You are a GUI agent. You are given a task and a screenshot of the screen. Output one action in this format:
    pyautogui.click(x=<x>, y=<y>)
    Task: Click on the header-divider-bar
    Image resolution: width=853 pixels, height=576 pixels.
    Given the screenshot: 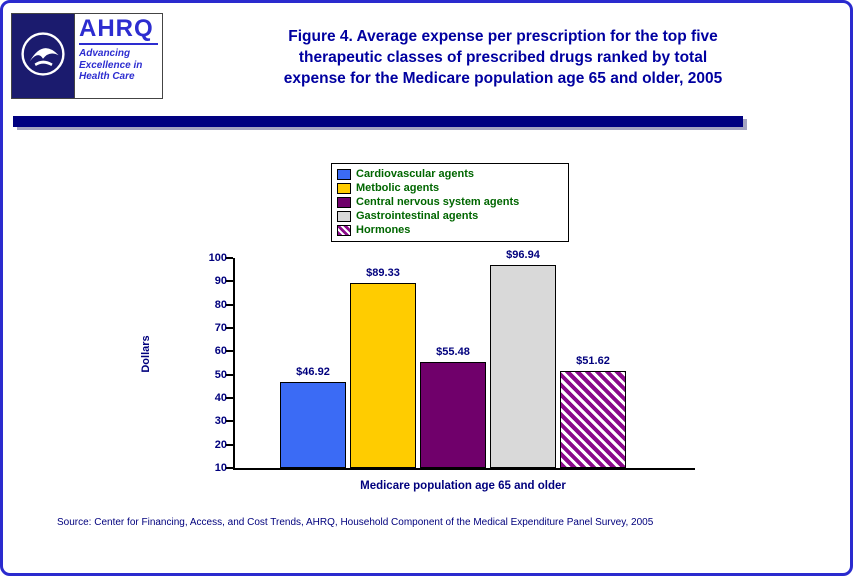 What is the action you would take?
    pyautogui.click(x=378, y=121)
    